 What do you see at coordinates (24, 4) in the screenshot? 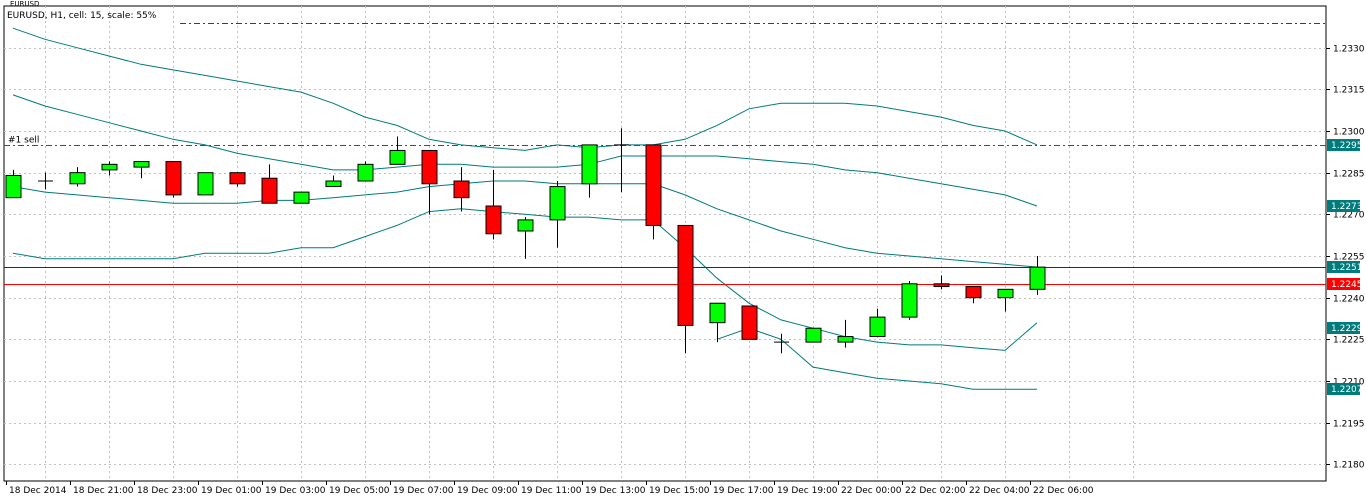
I see `symbol-strip-label: EURUSD` at bounding box center [24, 4].